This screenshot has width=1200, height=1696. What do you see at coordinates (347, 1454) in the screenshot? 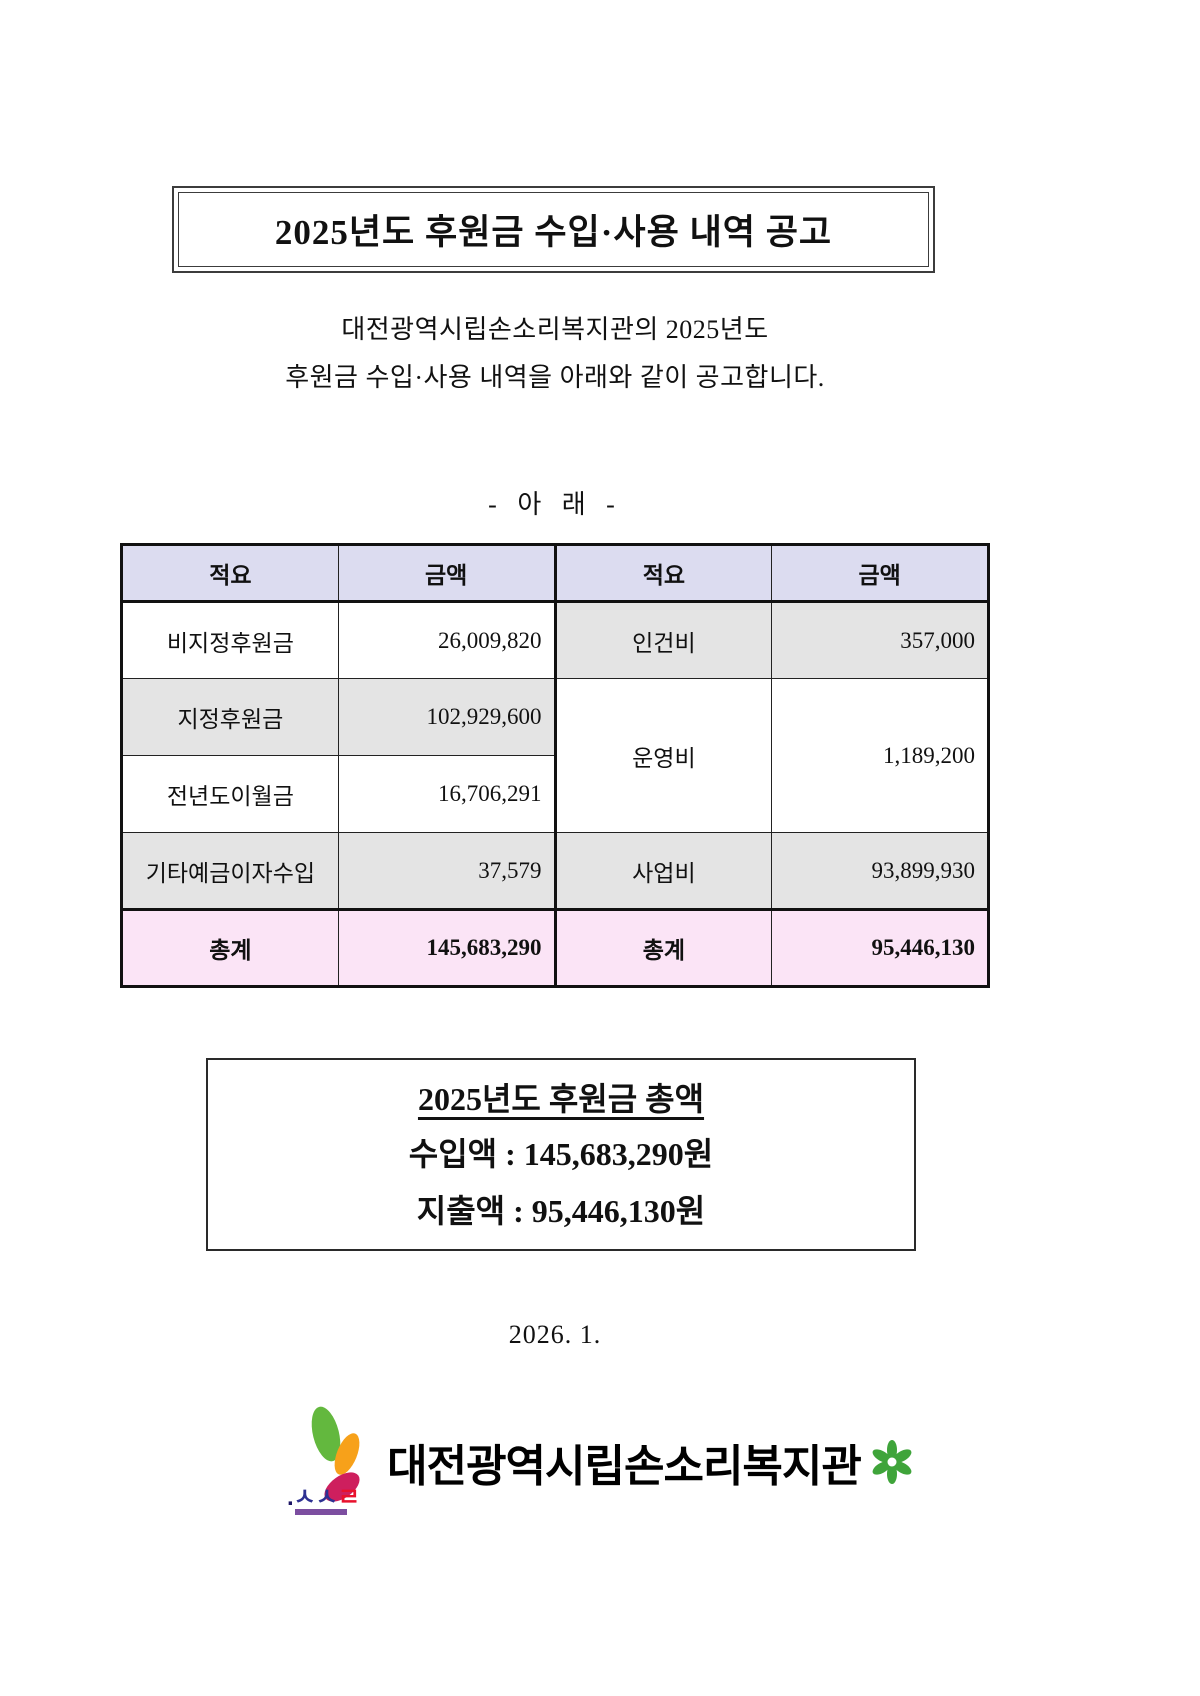
I see `orange-leaf-icon` at bounding box center [347, 1454].